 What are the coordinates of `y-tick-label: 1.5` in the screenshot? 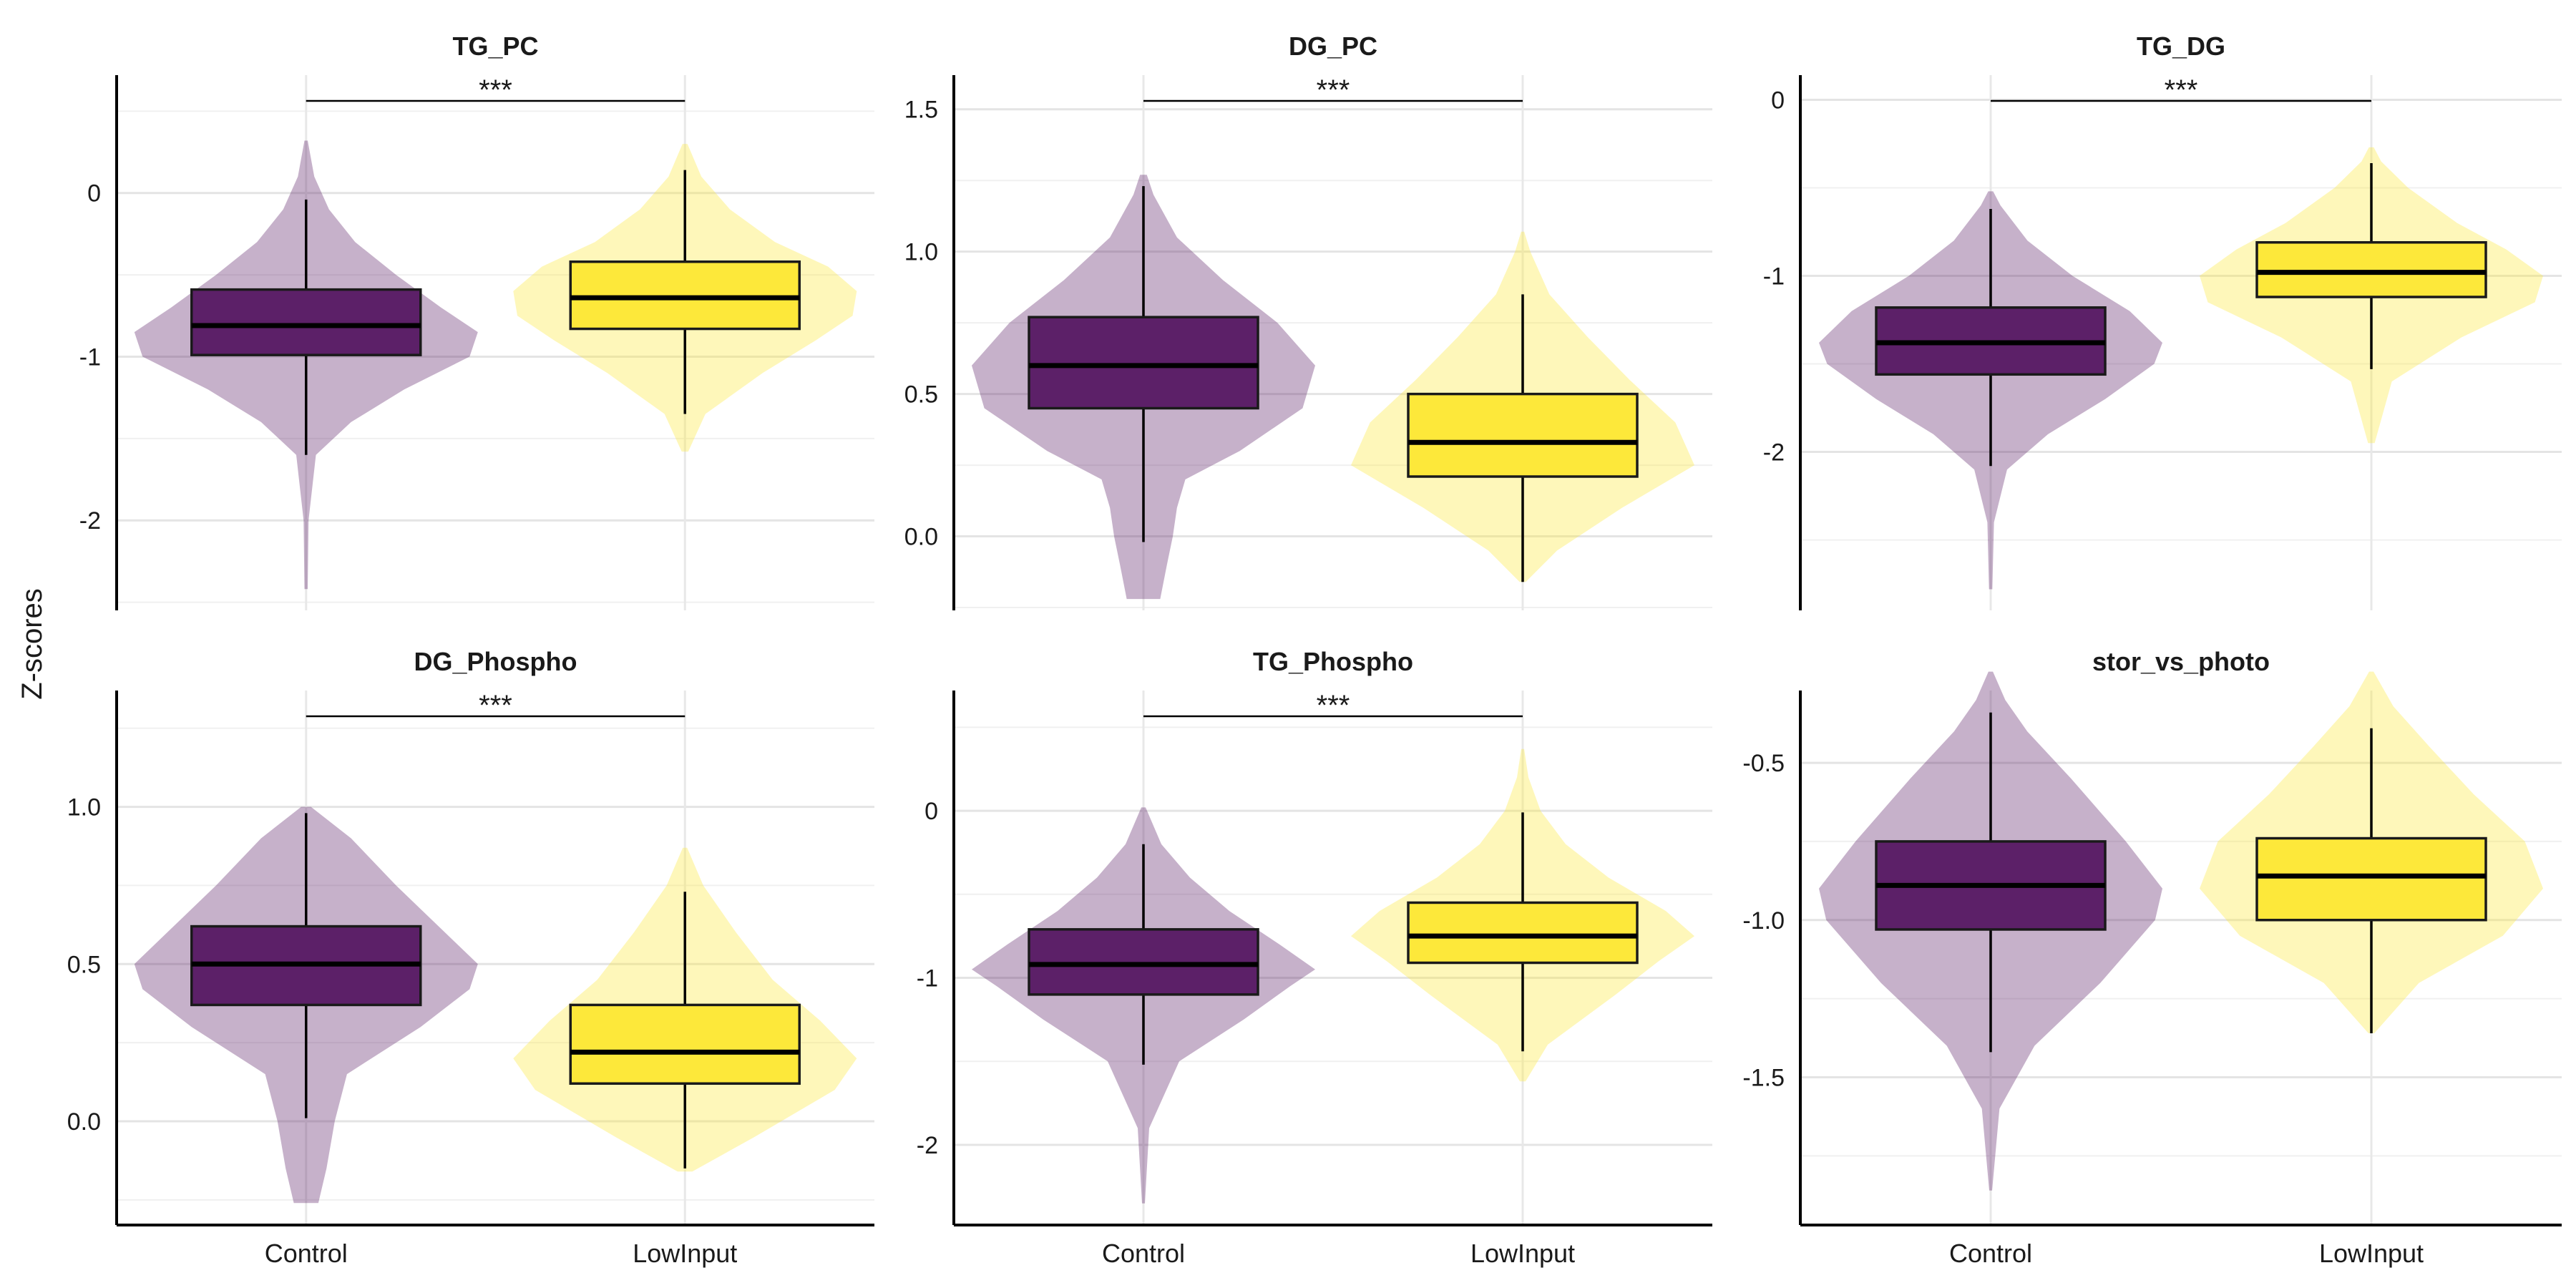 It's located at (921, 110).